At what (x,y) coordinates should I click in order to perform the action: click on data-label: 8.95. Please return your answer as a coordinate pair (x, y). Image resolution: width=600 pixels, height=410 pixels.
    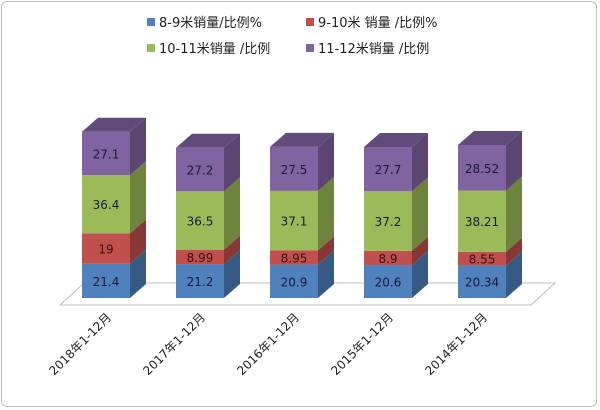
    Looking at the image, I should click on (294, 258).